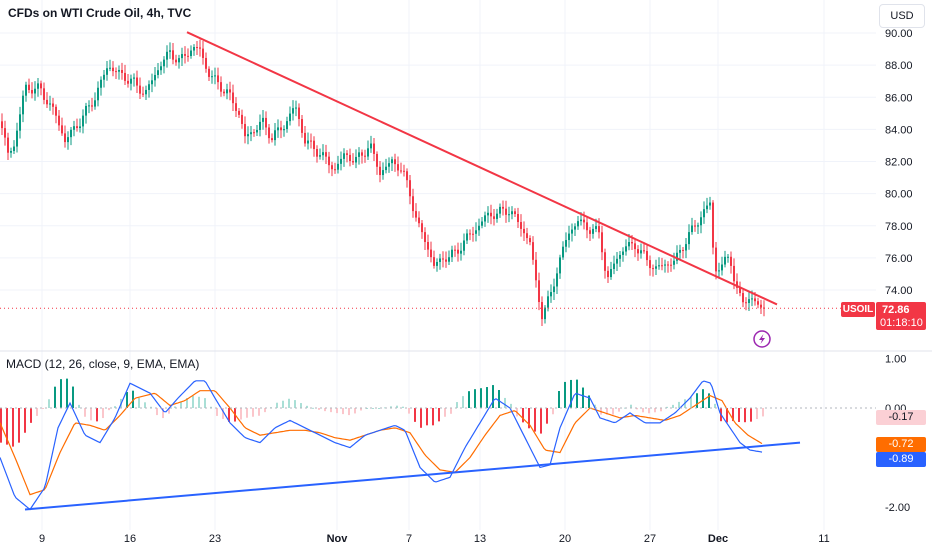  What do you see at coordinates (650, 539) in the screenshot?
I see `time-tick-label: 27` at bounding box center [650, 539].